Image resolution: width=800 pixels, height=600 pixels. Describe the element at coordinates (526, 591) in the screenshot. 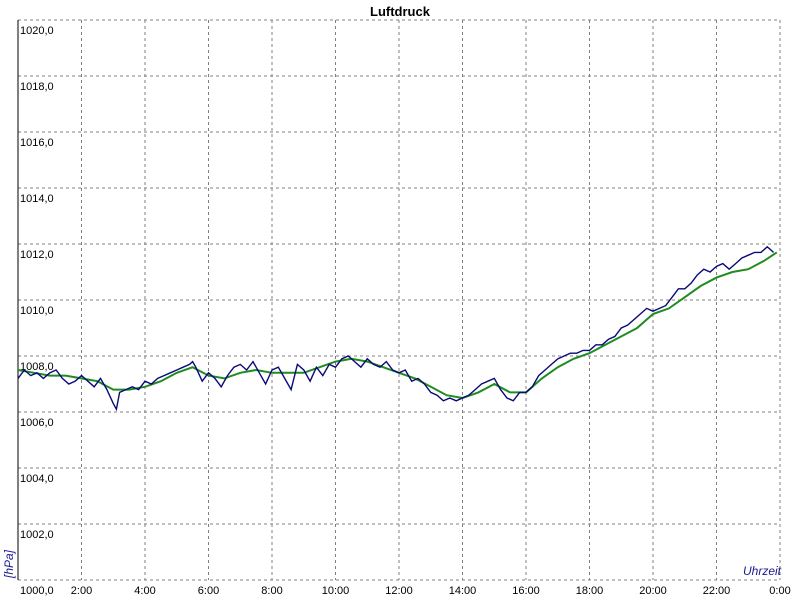

I see `x-tick-label: 16:00` at that location.